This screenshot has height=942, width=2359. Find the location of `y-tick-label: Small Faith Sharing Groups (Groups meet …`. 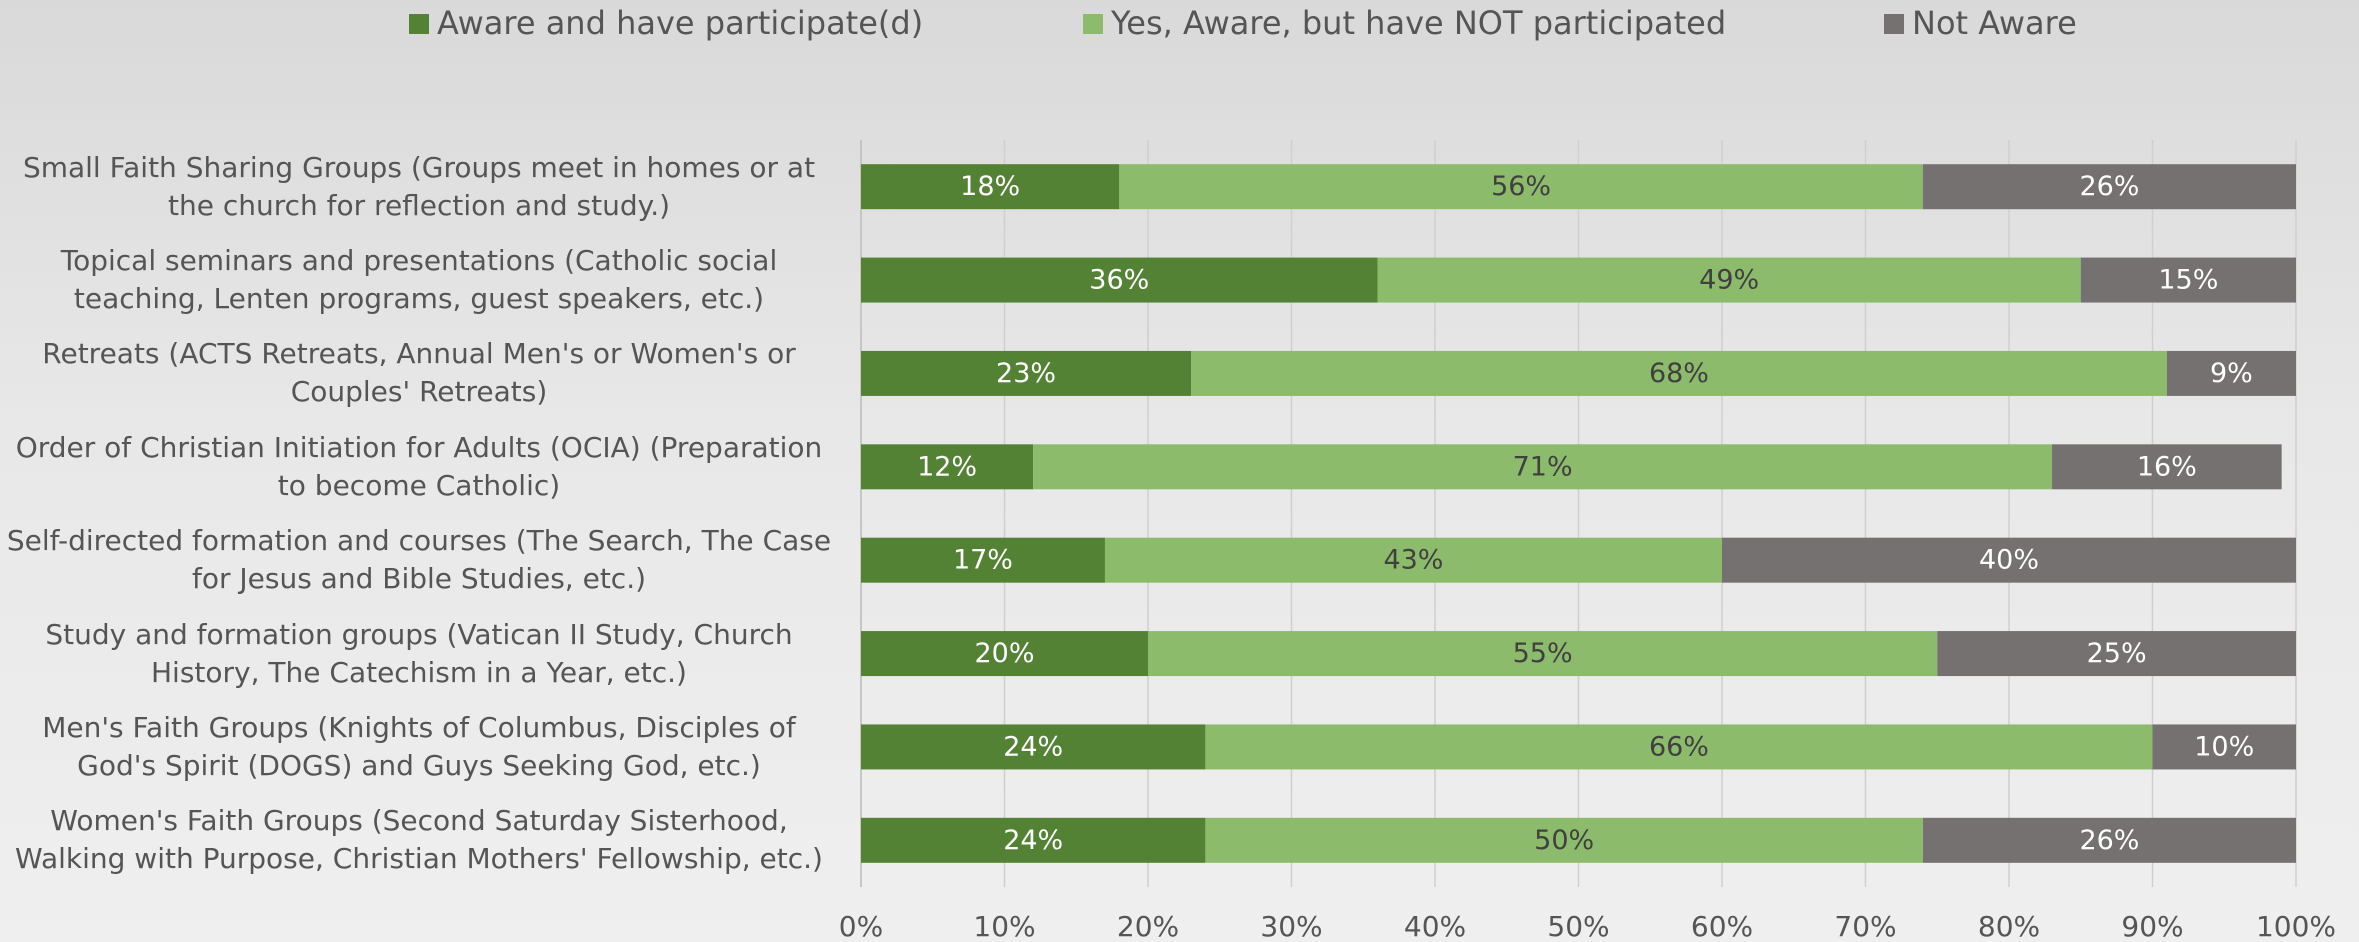

y-tick-label: Small Faith Sharing Groups (Groups meet … is located at coordinates (419, 186).